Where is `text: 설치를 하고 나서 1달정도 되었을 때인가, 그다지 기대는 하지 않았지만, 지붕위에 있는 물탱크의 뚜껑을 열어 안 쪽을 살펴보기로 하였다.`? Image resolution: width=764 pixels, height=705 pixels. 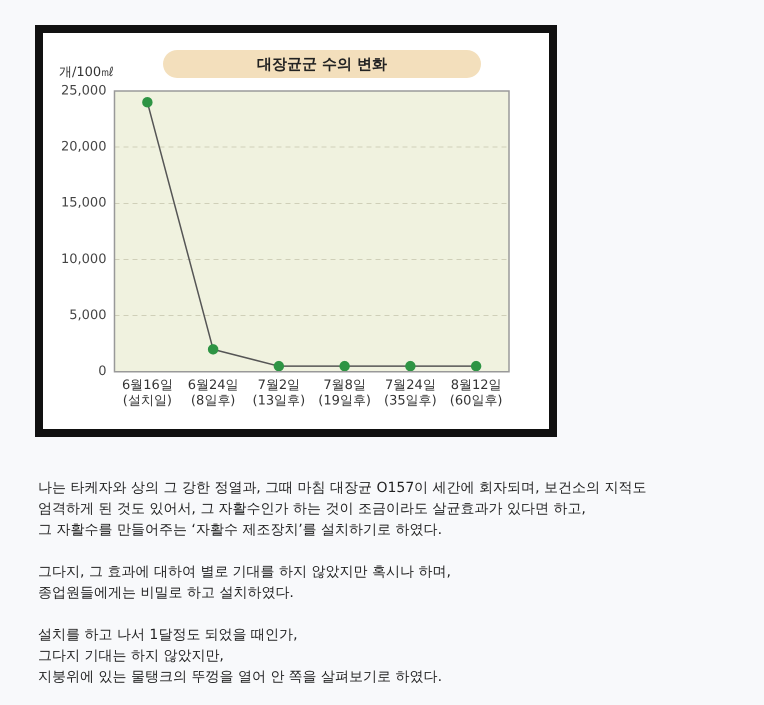
text: 설치를 하고 나서 1달정도 되었을 때인가, 그다지 기대는 하지 않았지만, 지붕위에 있는 물탱크의 뚜껑을 열어 안 쪽을 살펴보기로 하였다. is located at coordinates (241, 656).